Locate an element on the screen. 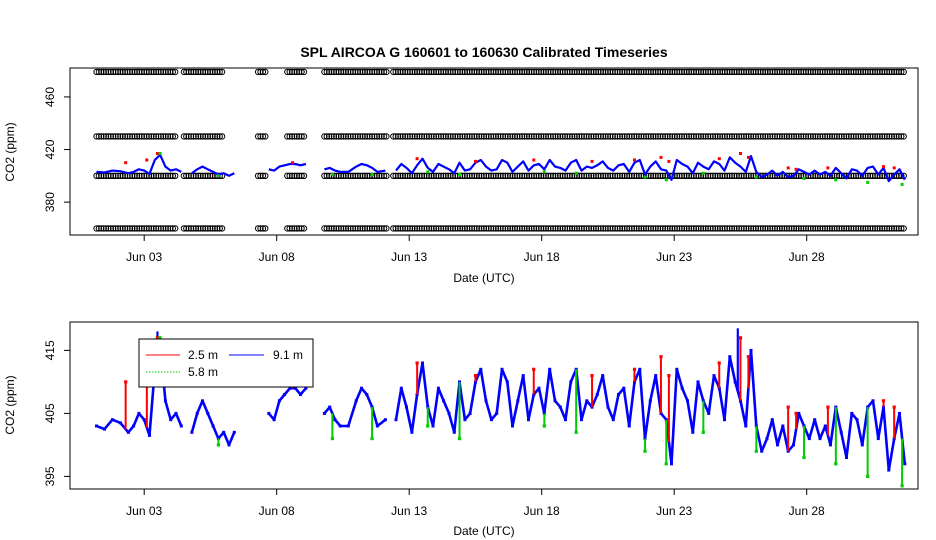 The image size is (936, 540). top-y-axis-label: CO2 (ppm) is located at coordinates (10, 151).